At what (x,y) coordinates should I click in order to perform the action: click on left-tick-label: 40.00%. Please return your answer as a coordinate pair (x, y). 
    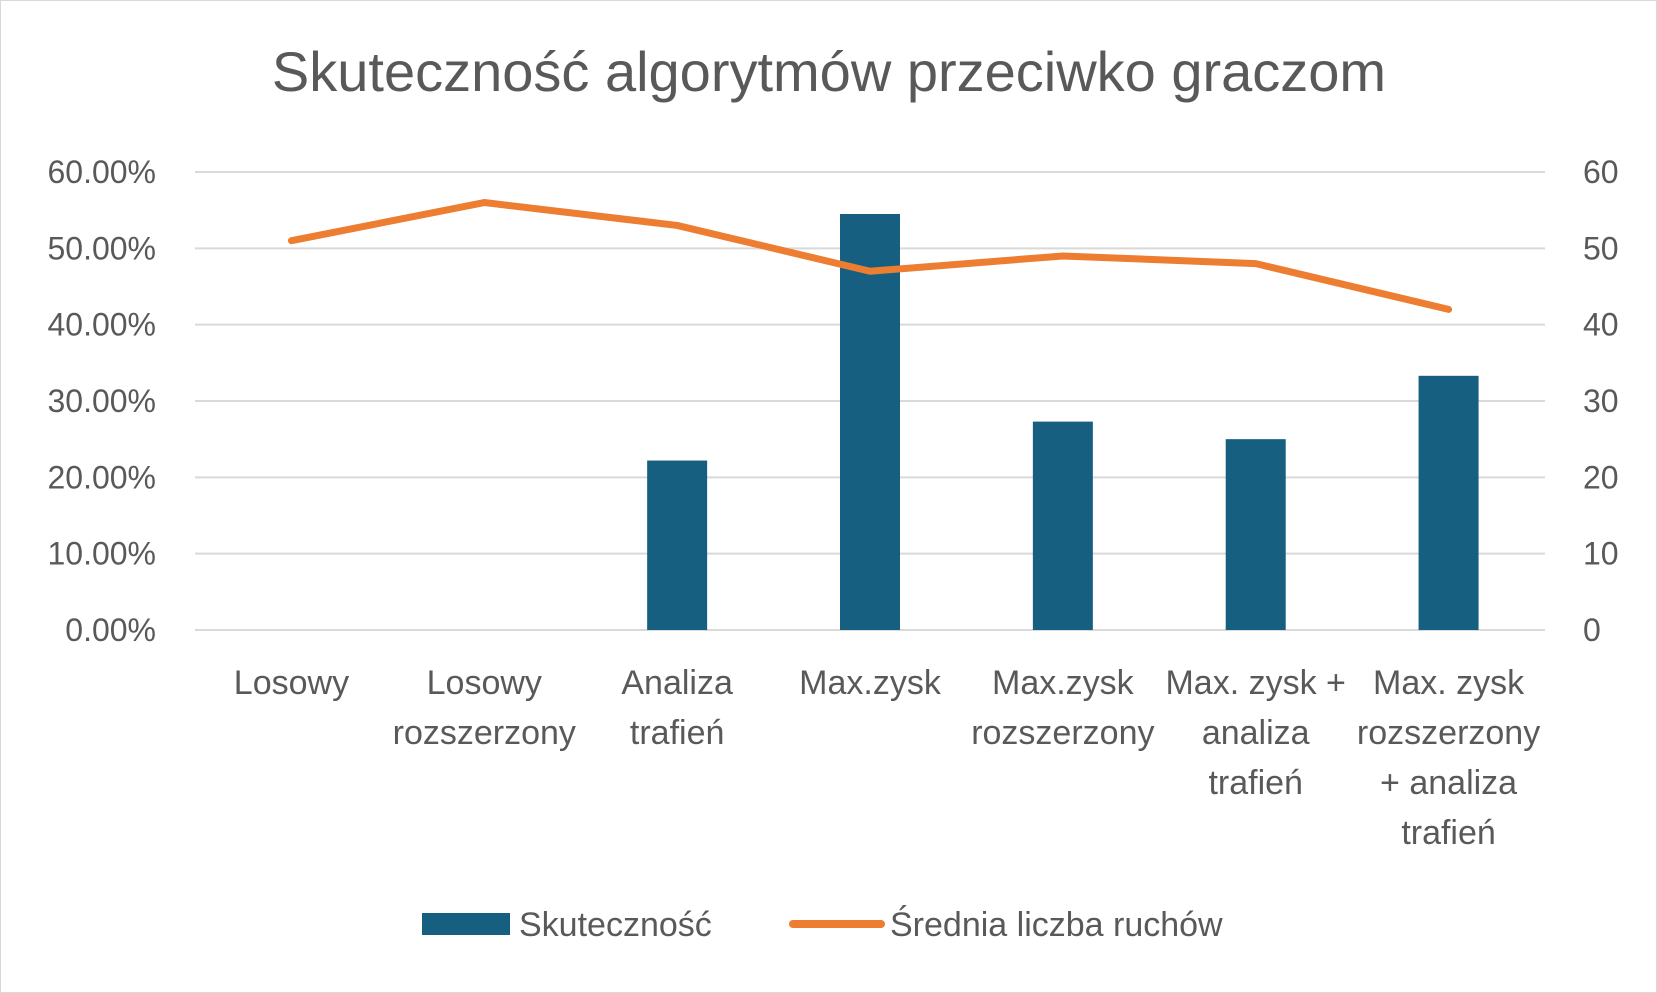
    Looking at the image, I should click on (101, 325).